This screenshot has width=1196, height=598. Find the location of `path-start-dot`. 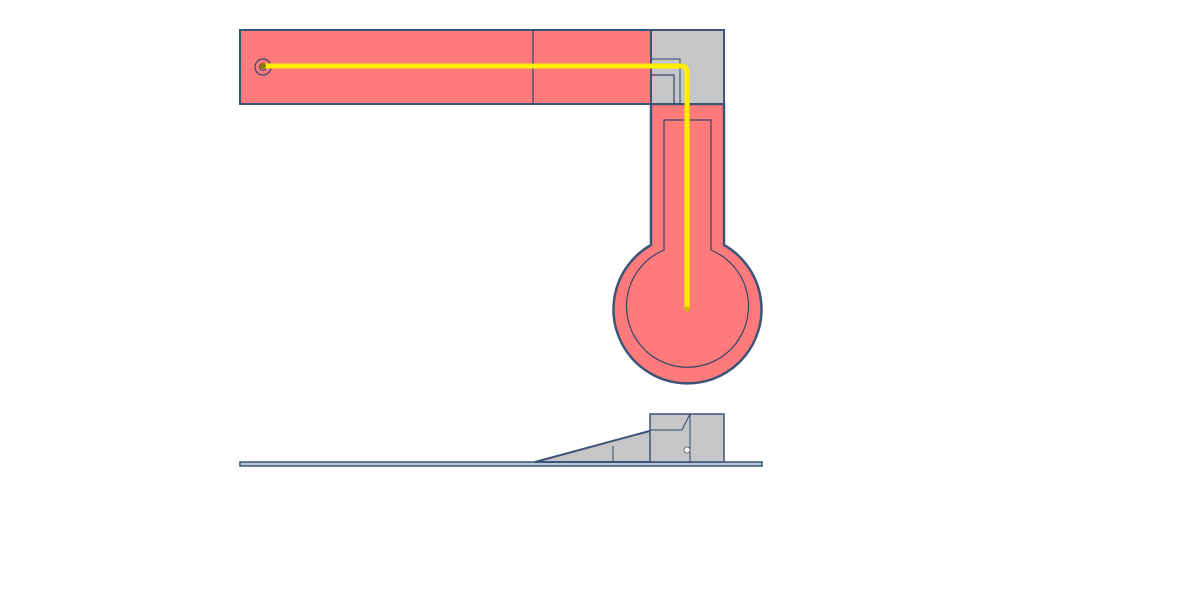

path-start-dot is located at coordinates (263, 66).